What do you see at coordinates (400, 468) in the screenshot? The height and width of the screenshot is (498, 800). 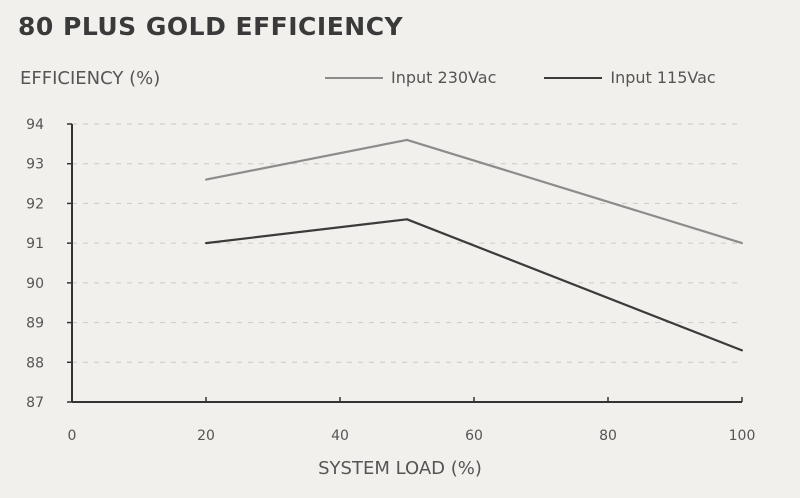 I see `x-axis-label: SYSTEM LOAD (%)` at bounding box center [400, 468].